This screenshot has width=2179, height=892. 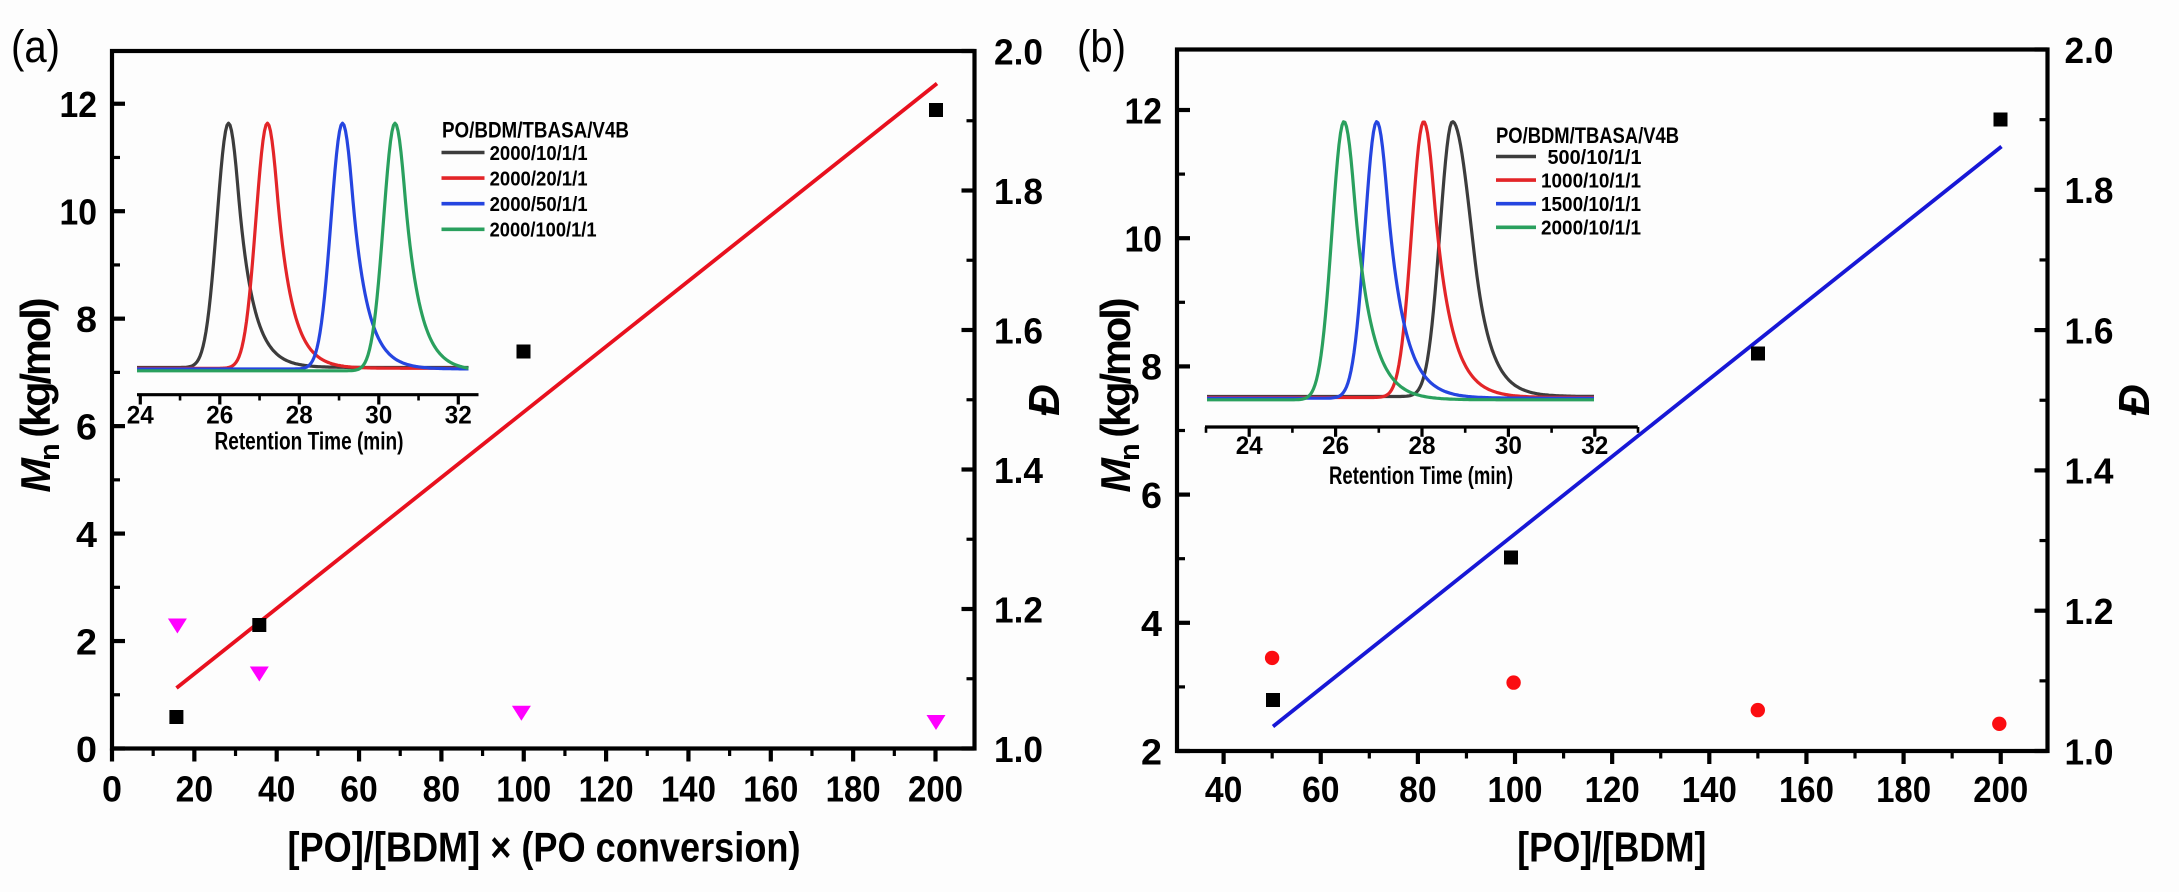 I want to click on svg-text: 1500/10/1/1, so click(x=1591, y=205).